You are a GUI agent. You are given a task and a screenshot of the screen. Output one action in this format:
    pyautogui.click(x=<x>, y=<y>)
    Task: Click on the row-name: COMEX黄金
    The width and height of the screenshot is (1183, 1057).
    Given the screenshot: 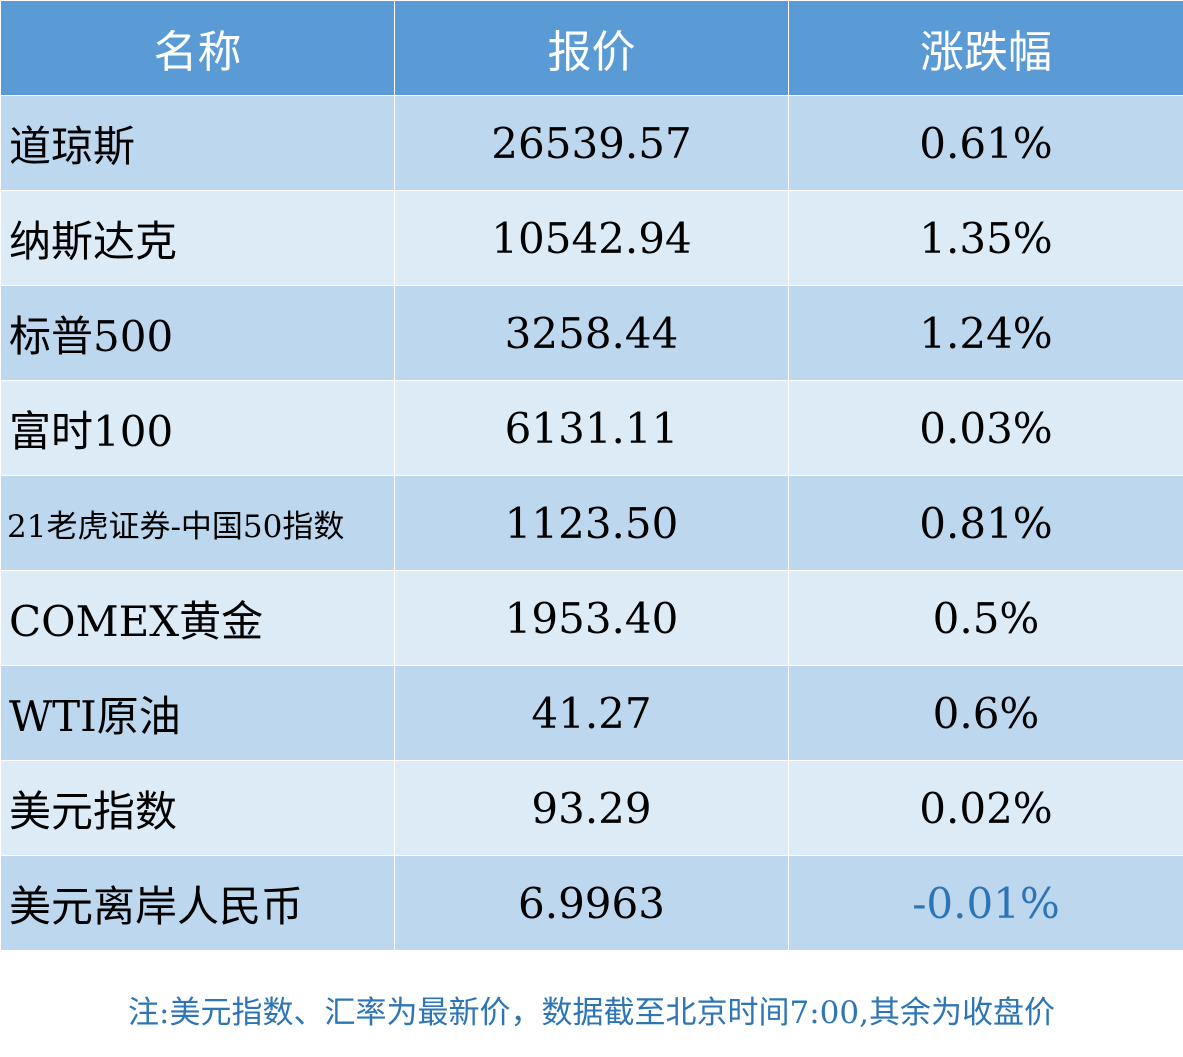 What is the action you would take?
    pyautogui.click(x=197, y=618)
    